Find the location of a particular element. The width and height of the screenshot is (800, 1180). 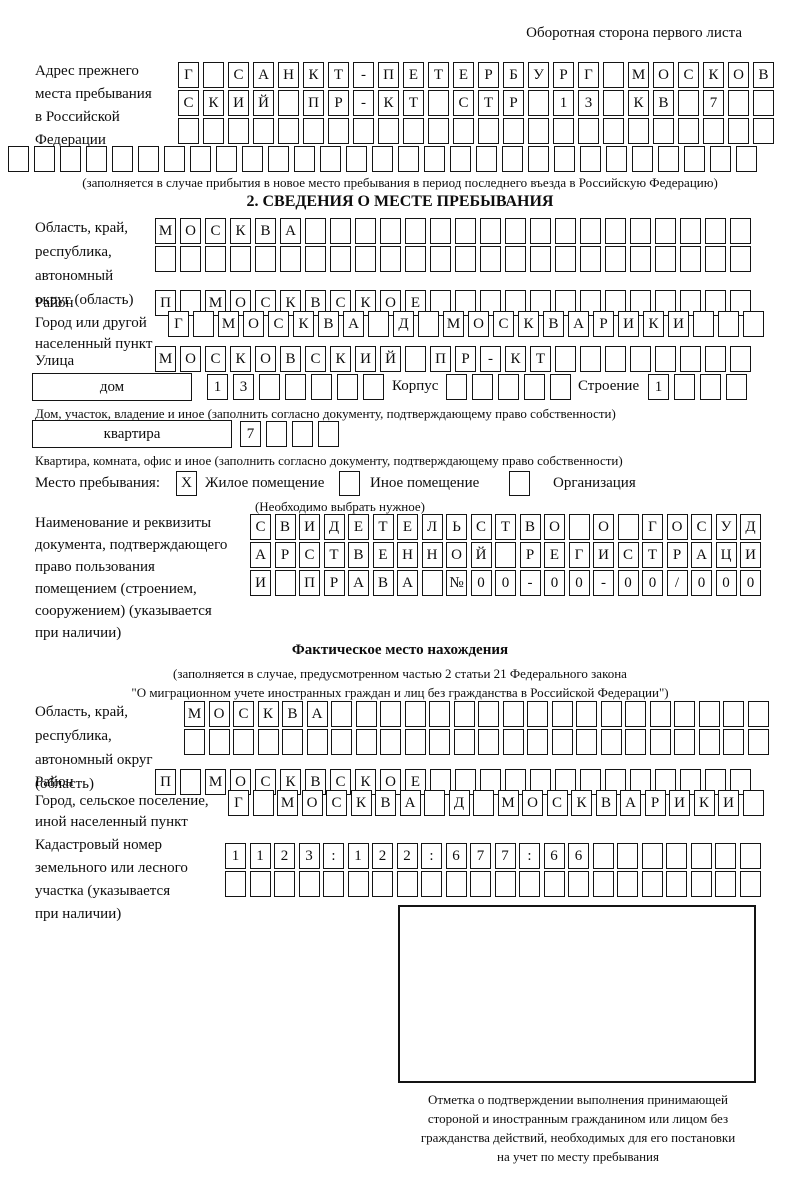

char-cell: У is located at coordinates (726, 527).